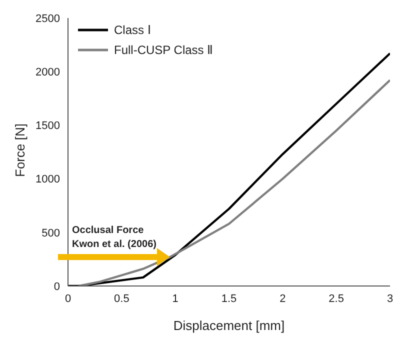 The width and height of the screenshot is (400, 350). What do you see at coordinates (133, 30) in the screenshot?
I see `legend-label: Class Ⅰ` at bounding box center [133, 30].